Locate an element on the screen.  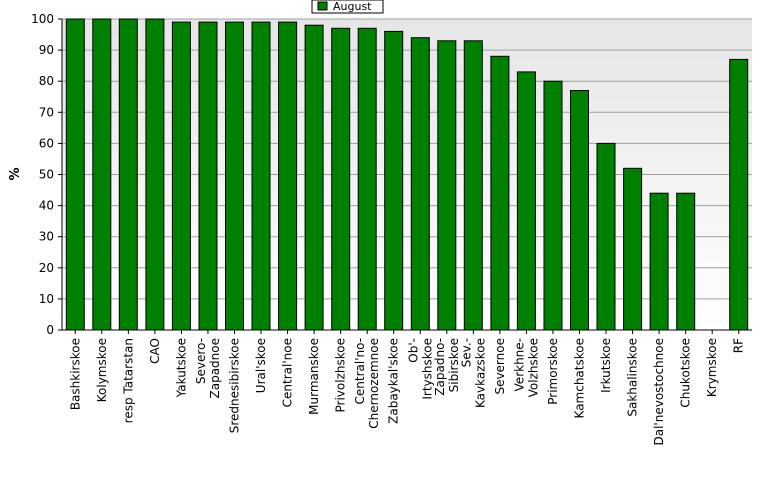
x-tick-label: Privolzhskoe is located at coordinates (341, 375).